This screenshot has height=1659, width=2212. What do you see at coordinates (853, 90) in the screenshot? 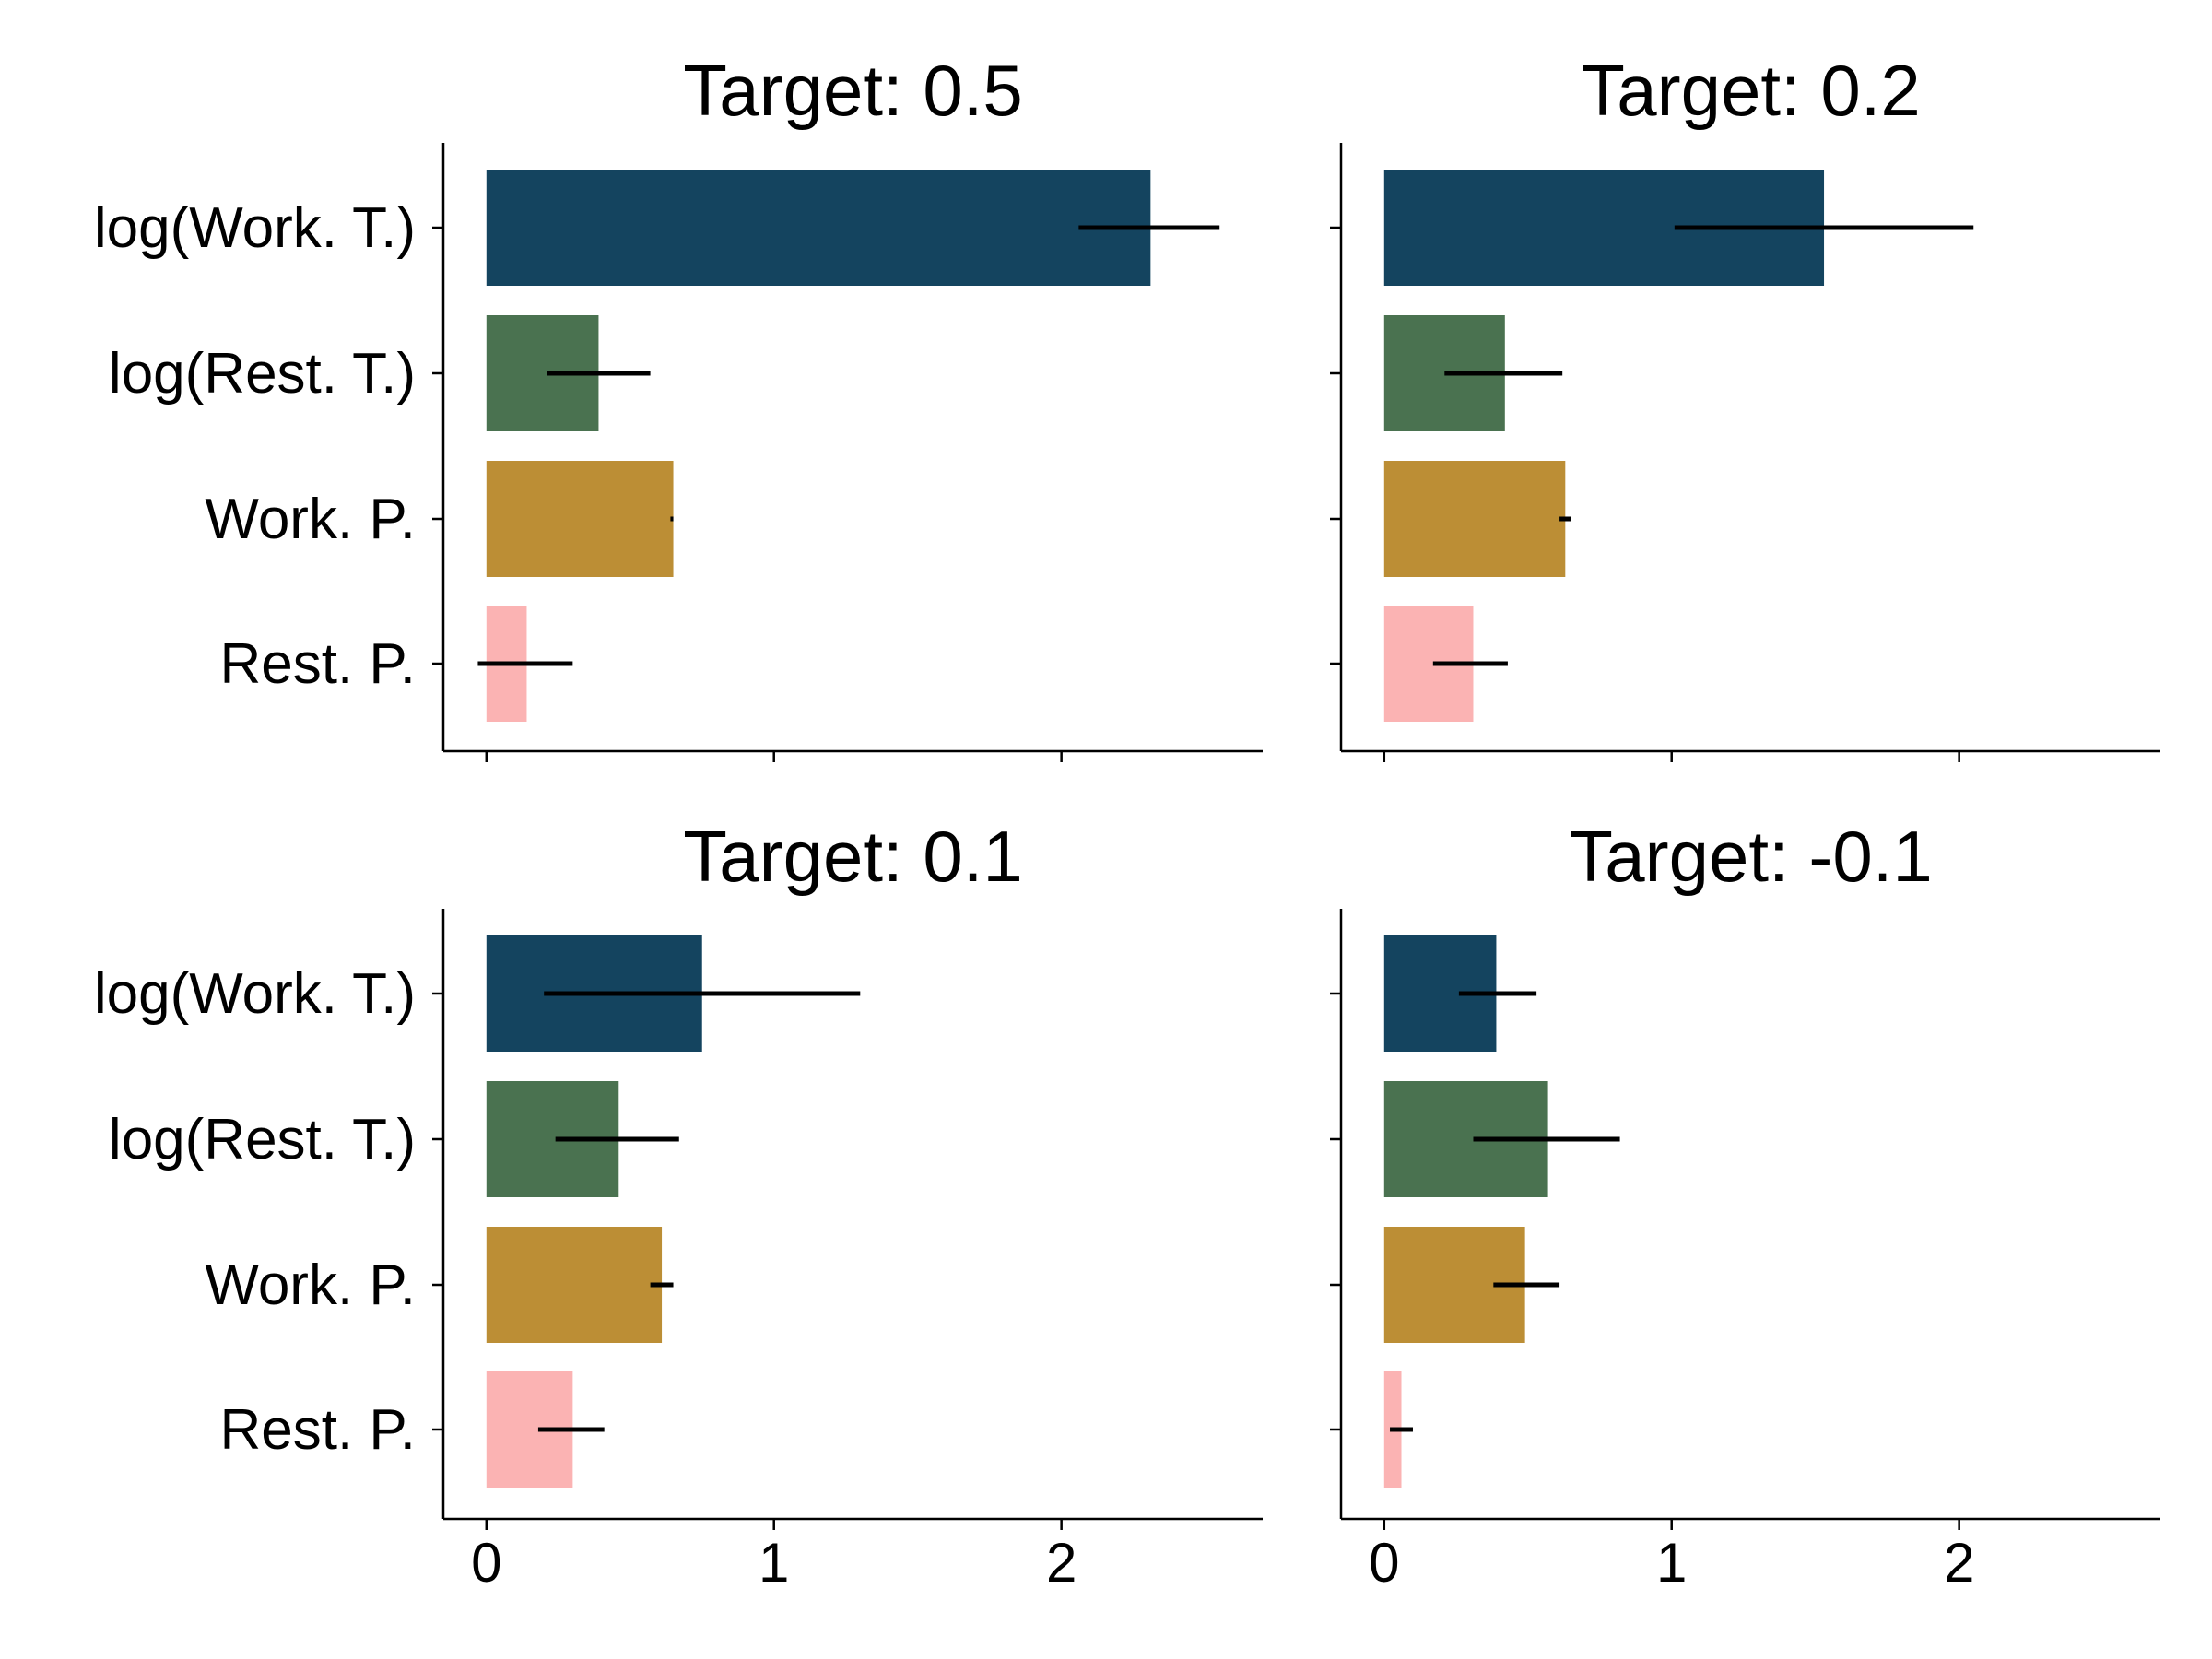
I see `panel-title: Target: 0.5` at bounding box center [853, 90].